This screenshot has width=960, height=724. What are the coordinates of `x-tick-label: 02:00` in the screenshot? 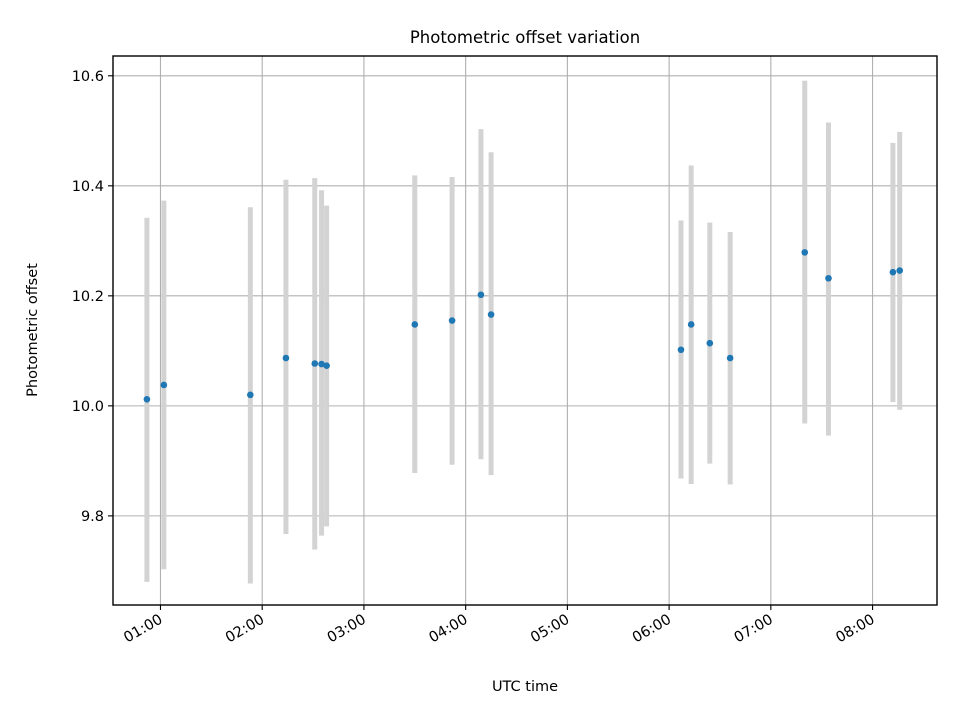 It's located at (245, 629).